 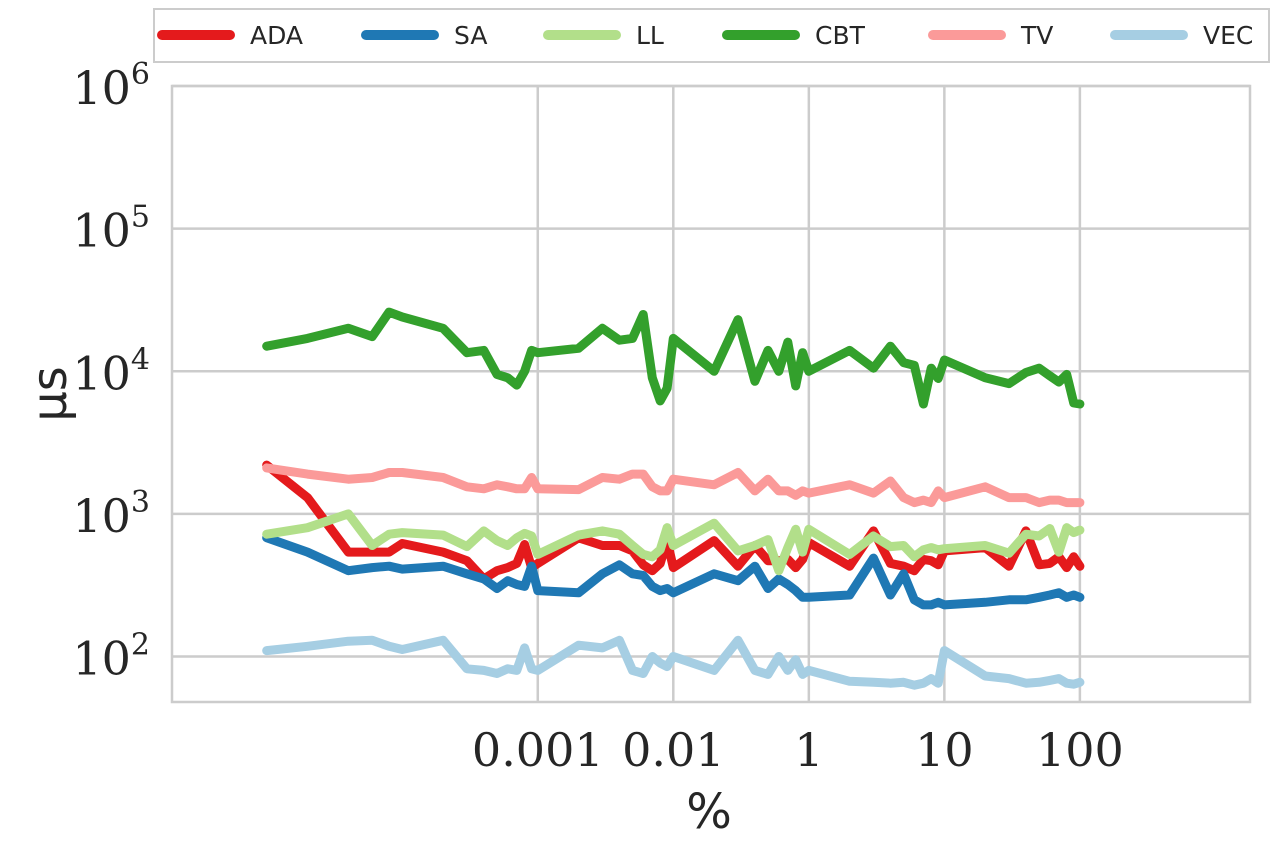 I want to click on legend-label-ll: LL, so click(x=650, y=35).